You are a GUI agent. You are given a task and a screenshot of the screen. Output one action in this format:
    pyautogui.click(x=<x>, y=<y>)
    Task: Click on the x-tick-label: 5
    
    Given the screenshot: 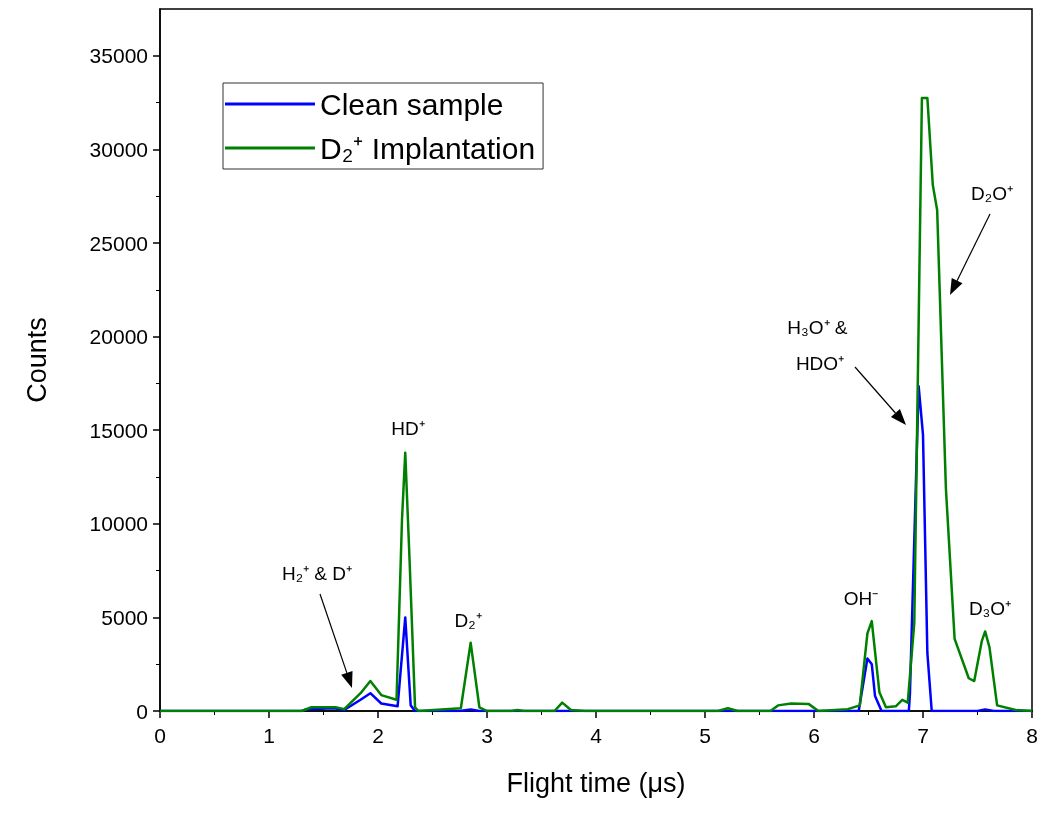 What is the action you would take?
    pyautogui.click(x=705, y=735)
    